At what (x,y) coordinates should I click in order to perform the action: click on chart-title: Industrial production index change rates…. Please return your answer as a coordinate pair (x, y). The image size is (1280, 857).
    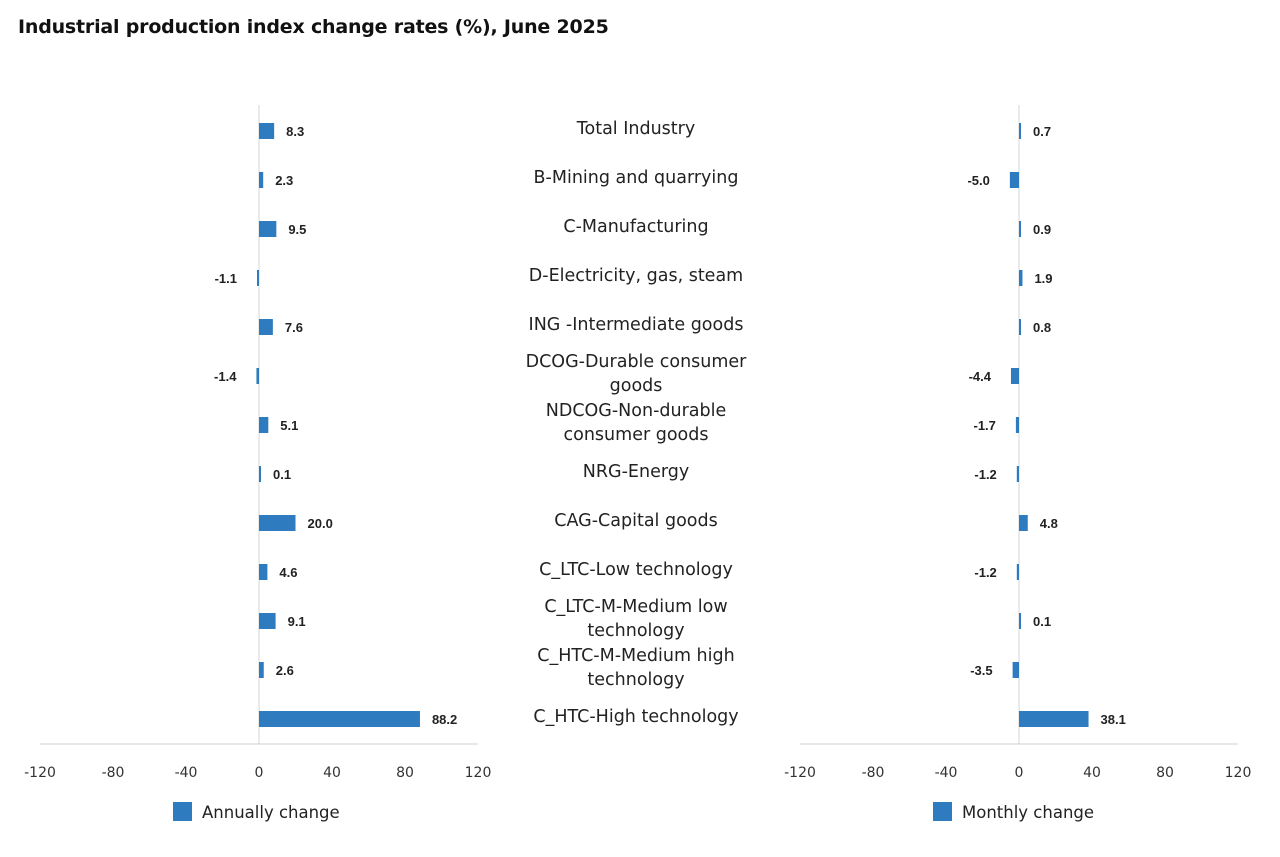
    Looking at the image, I should click on (313, 27).